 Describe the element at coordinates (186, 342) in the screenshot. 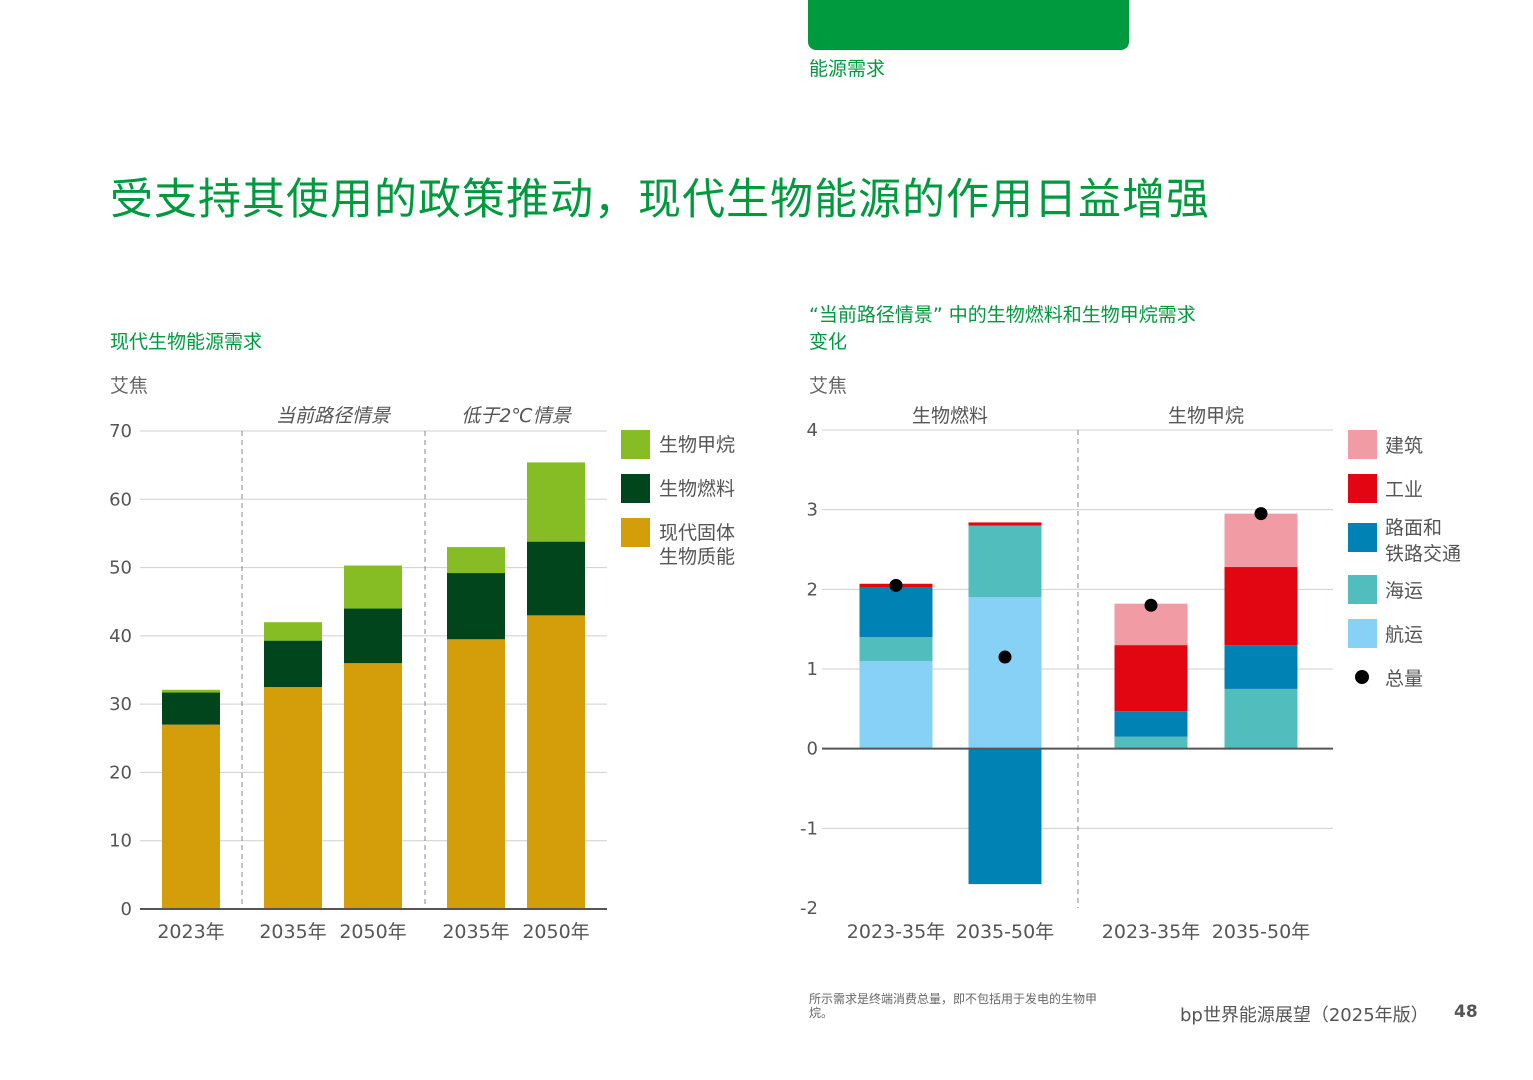

I see `left-chart-title: 现代生物能源需求` at that location.